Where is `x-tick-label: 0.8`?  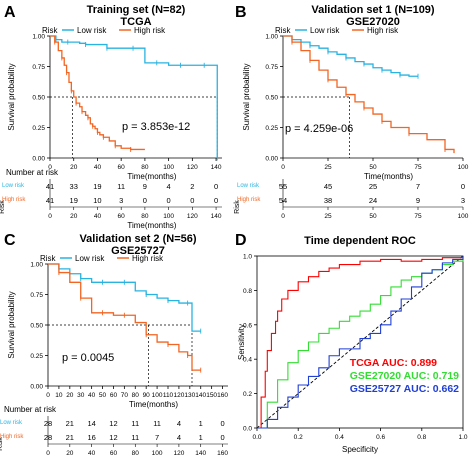
x-tick-label: 0.8 is located at coordinates (421, 437).